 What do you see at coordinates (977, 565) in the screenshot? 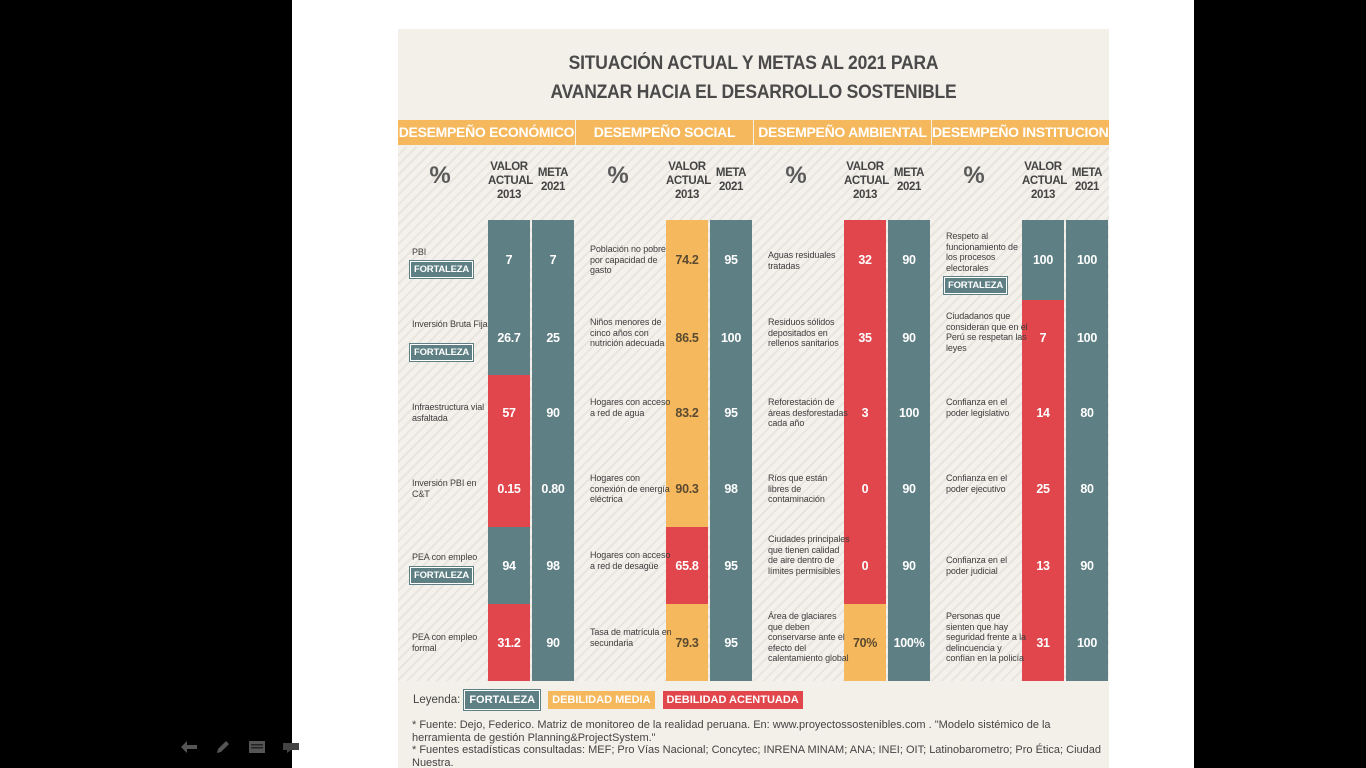
I see `indicator-label: Confianza en el poder judicial` at bounding box center [977, 565].